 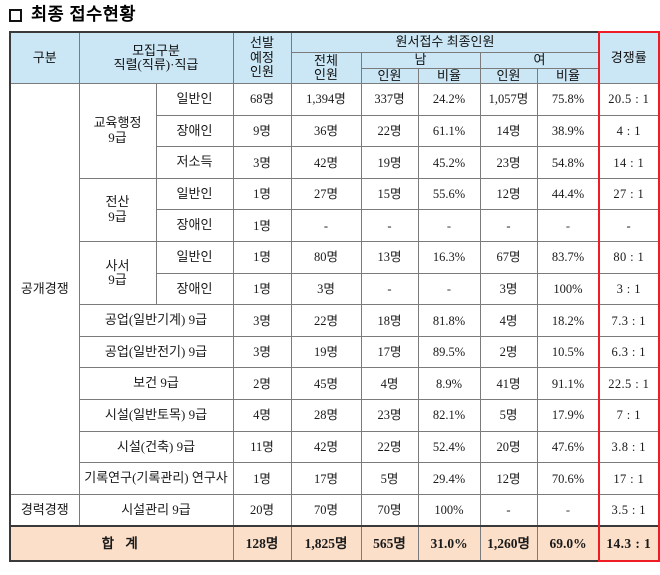 I want to click on male-count: 4명, so click(x=389, y=384).